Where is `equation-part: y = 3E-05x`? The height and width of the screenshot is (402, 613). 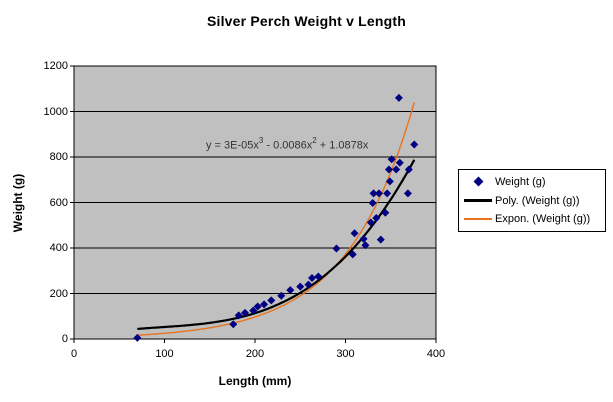
equation-part: y = 3E-05x is located at coordinates (232, 145).